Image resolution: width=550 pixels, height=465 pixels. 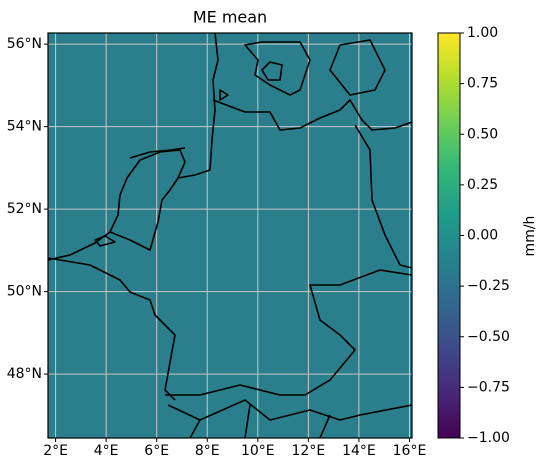 What do you see at coordinates (258, 451) in the screenshot?
I see `x-tick-label: 10°E` at bounding box center [258, 451].